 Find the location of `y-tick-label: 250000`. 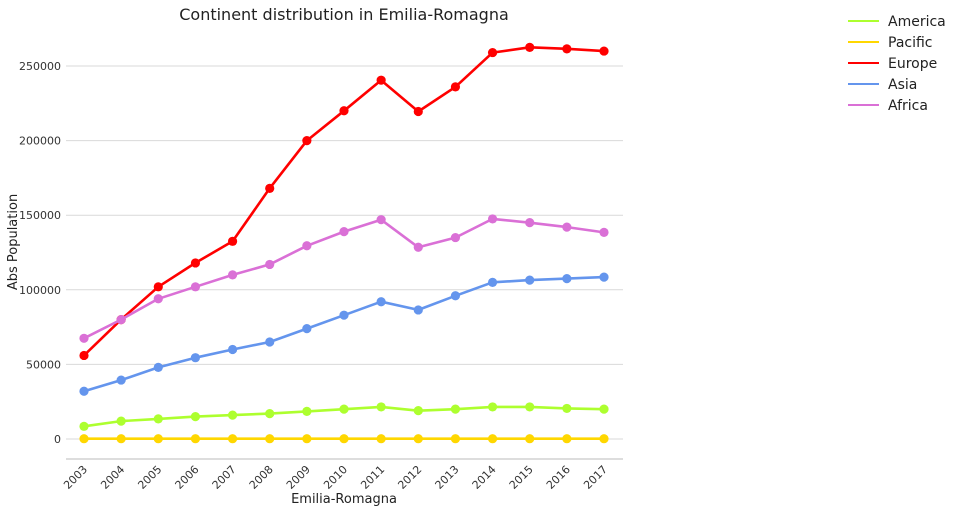

y-tick-label: 250000 is located at coordinates (40, 66).